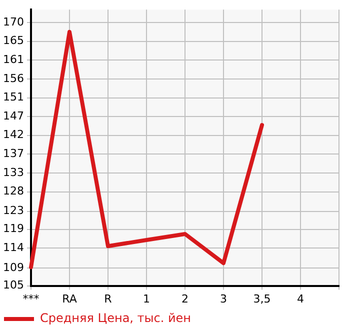 This screenshot has width=345, height=335. What do you see at coordinates (31, 299) in the screenshot?
I see `x-tick-label: ***` at bounding box center [31, 299].